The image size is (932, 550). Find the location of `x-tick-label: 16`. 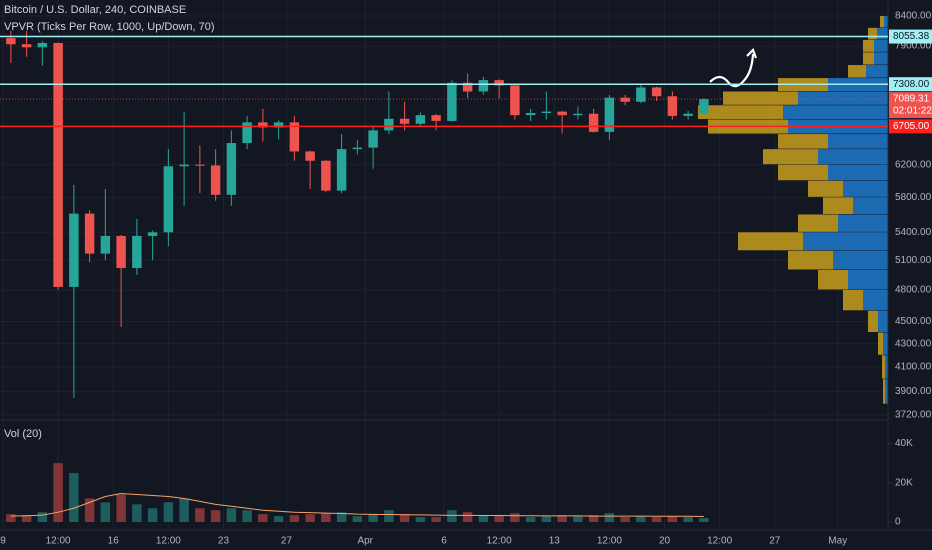

x-tick-label: 16 is located at coordinates (114, 541).